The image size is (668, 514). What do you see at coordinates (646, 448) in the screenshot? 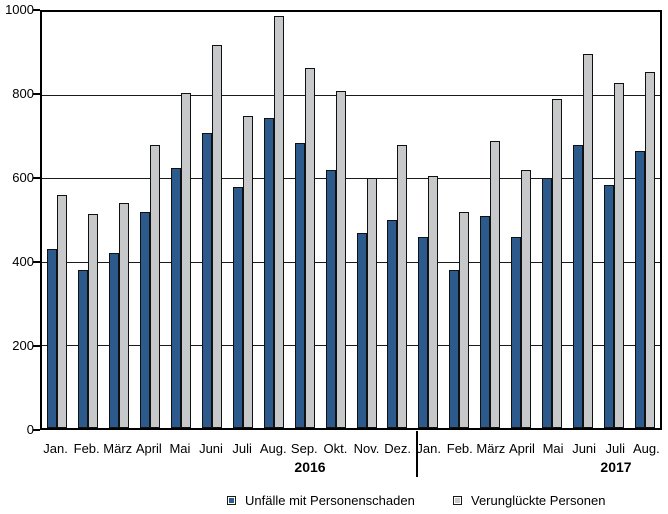
I see `x-tick-label-2017-Aug: Aug.` at bounding box center [646, 448].